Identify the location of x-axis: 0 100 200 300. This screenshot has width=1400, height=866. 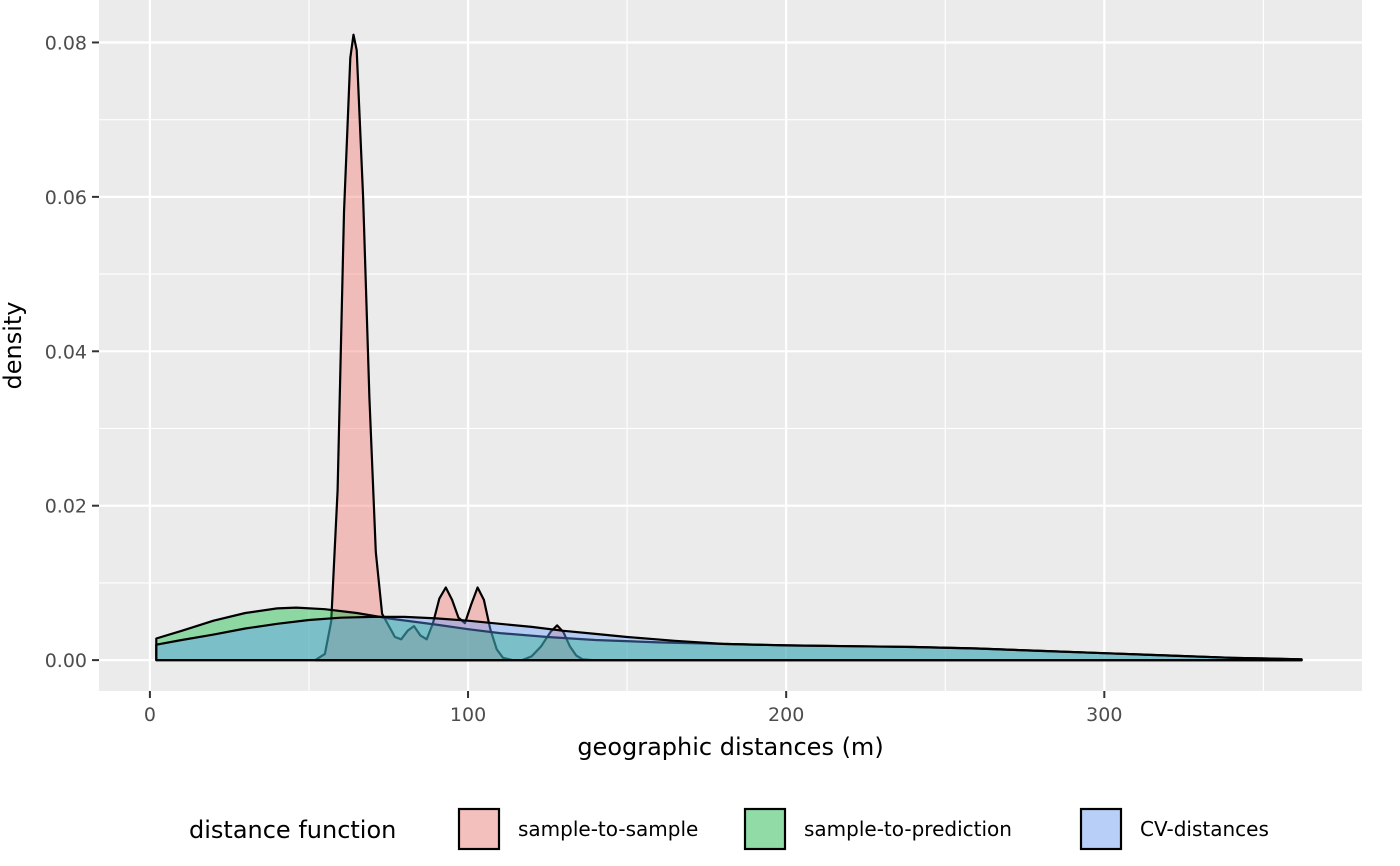
(633, 708).